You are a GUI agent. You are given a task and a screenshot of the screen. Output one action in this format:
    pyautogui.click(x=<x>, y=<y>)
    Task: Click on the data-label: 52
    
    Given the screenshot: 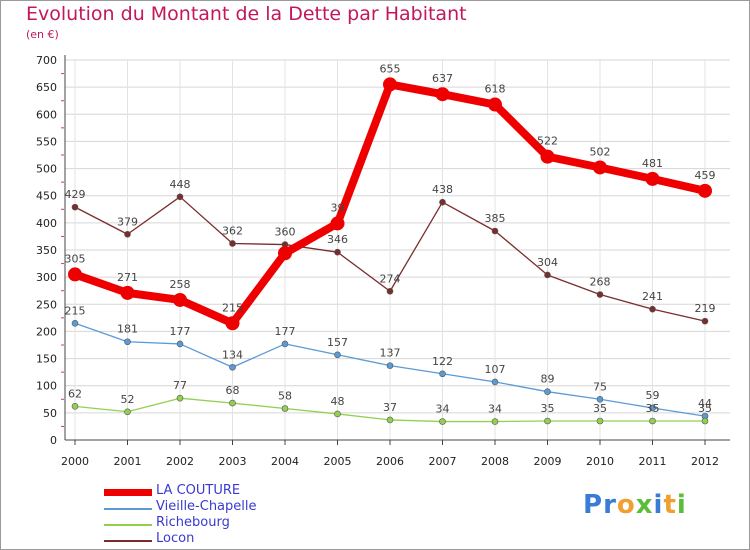 What is the action you would take?
    pyautogui.click(x=128, y=399)
    